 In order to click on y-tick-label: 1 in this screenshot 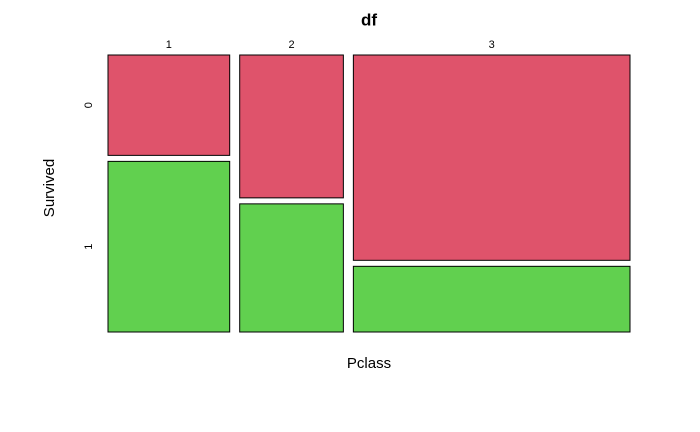, I will do `click(89, 247)`.